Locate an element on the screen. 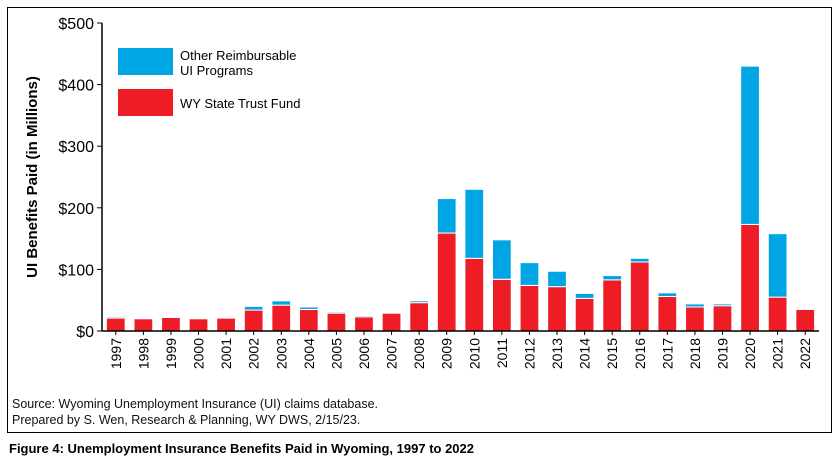 This screenshot has height=469, width=840. bar-2008-other-programs is located at coordinates (419, 302).